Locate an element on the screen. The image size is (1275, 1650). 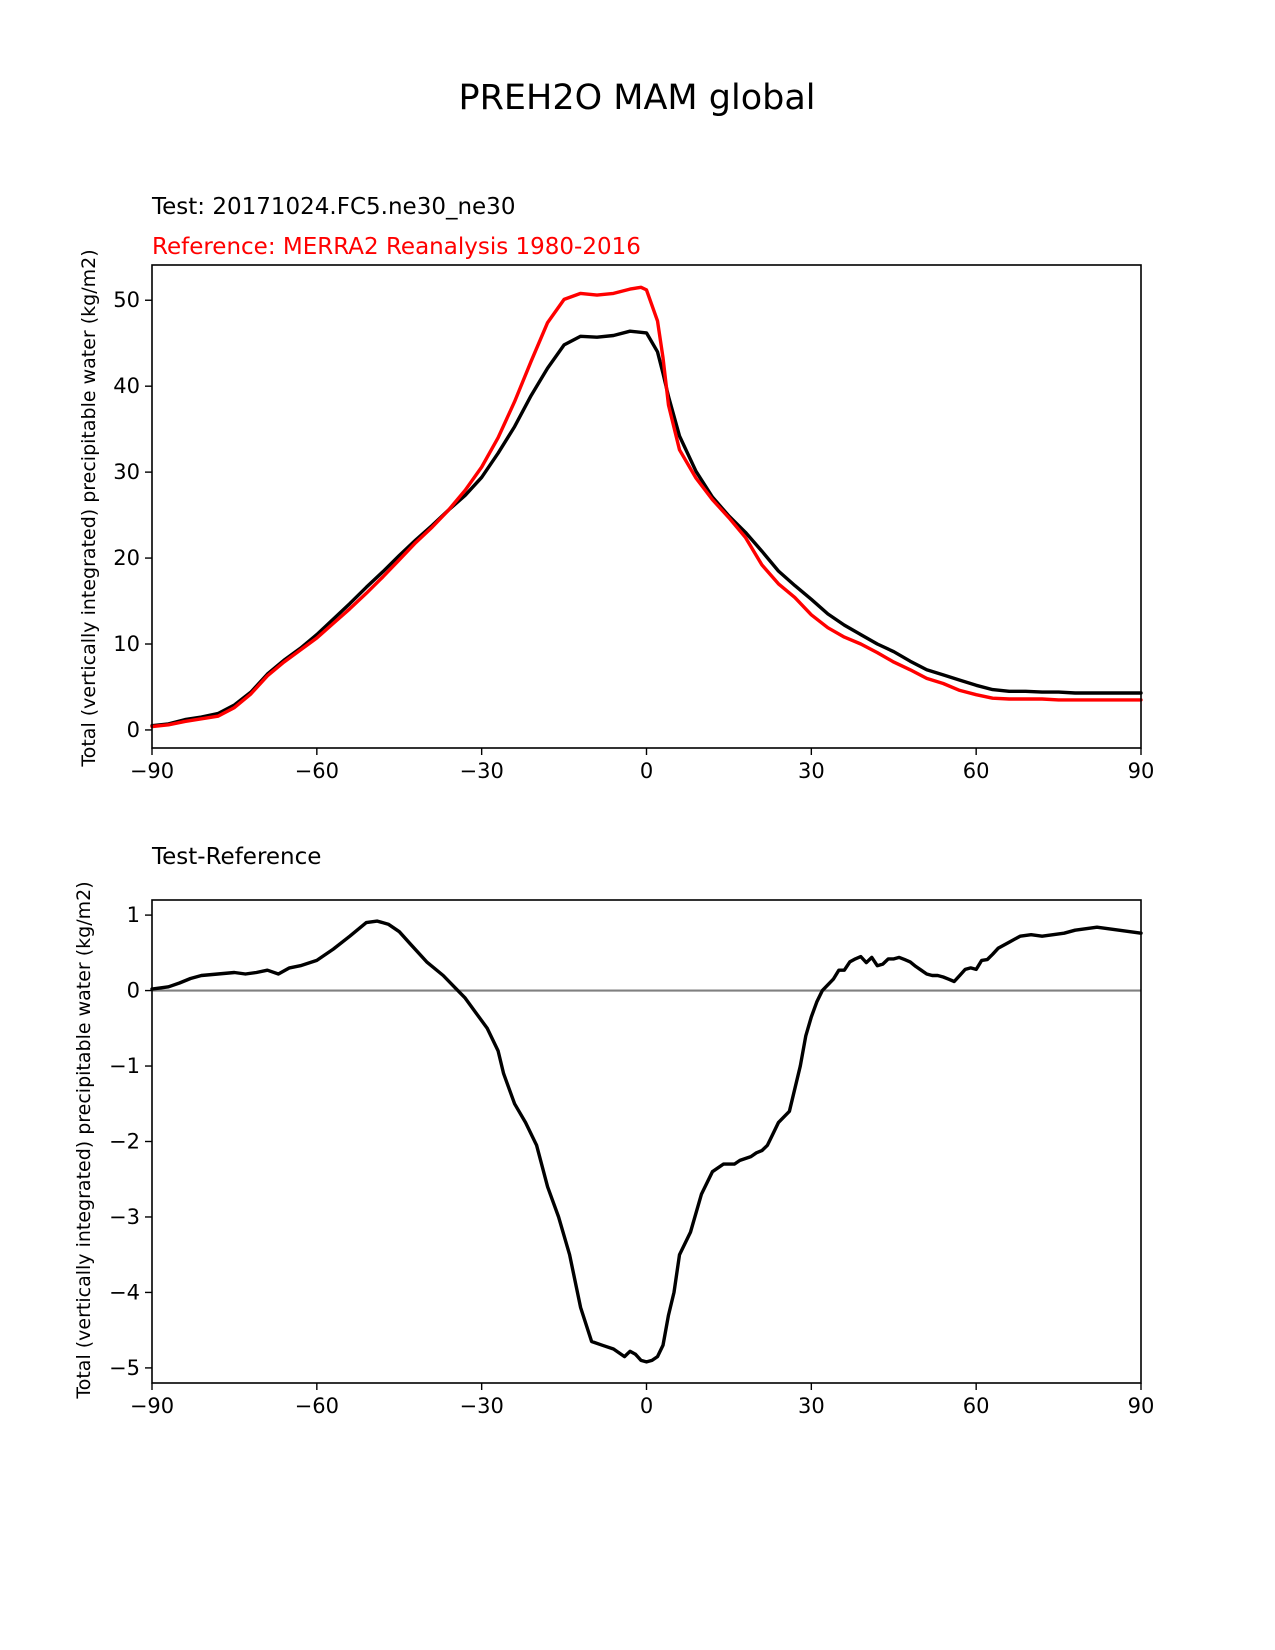
difference-xtick-label: 30 is located at coordinates (811, 1406).